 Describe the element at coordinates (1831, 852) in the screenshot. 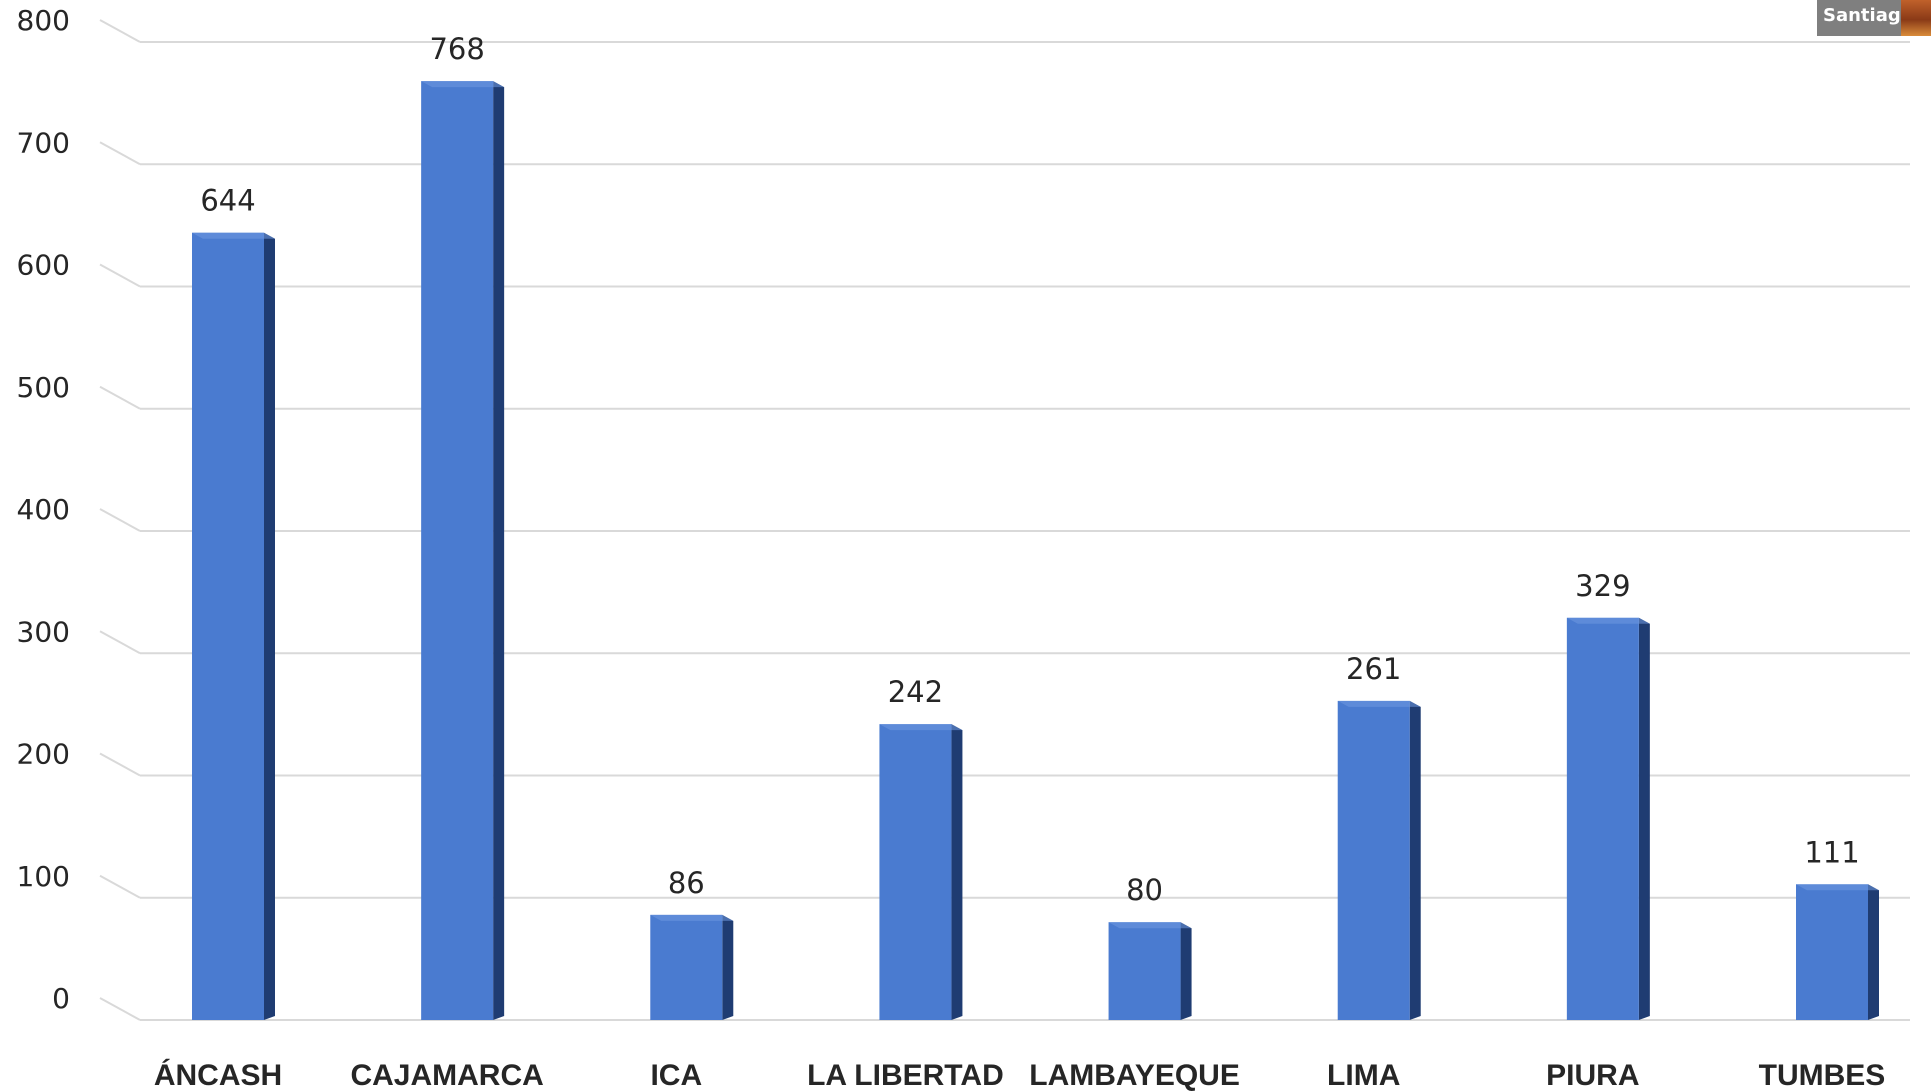

I see `data-label: 111` at that location.